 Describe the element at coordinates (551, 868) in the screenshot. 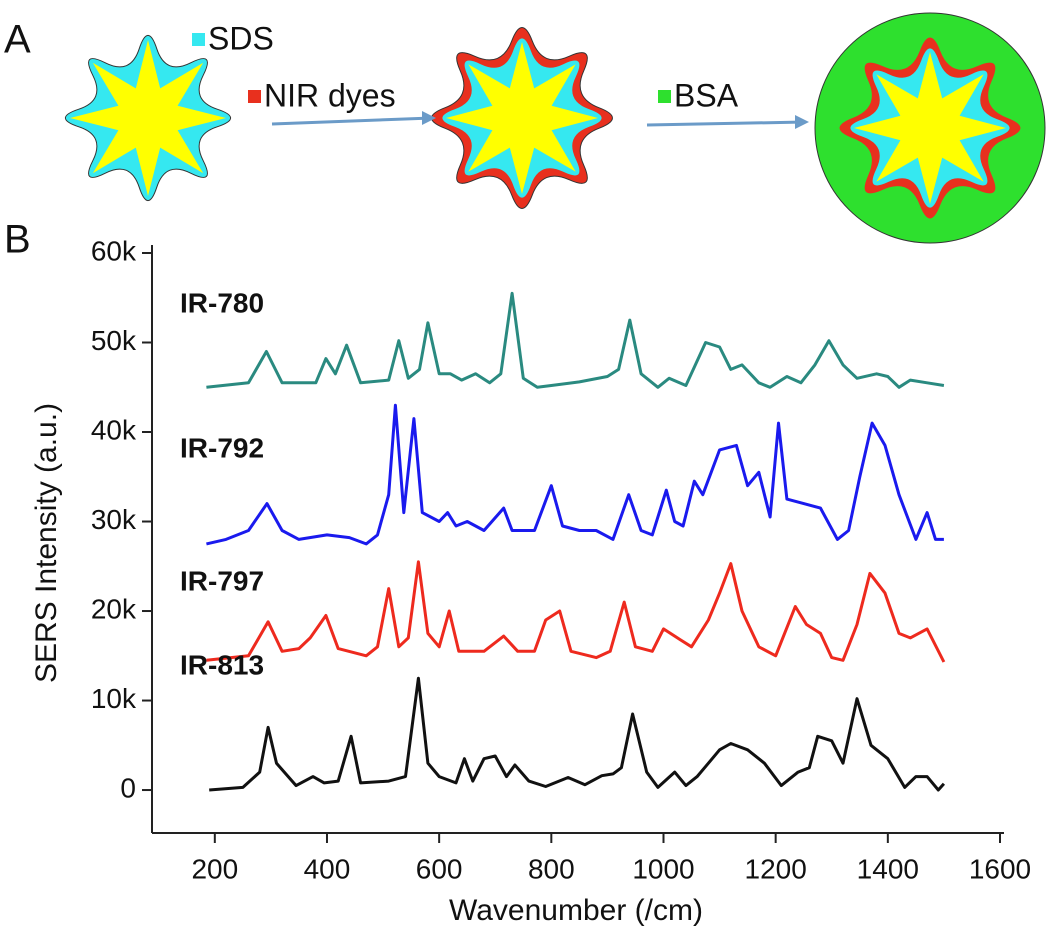

I see `x-tick-label: 800` at that location.